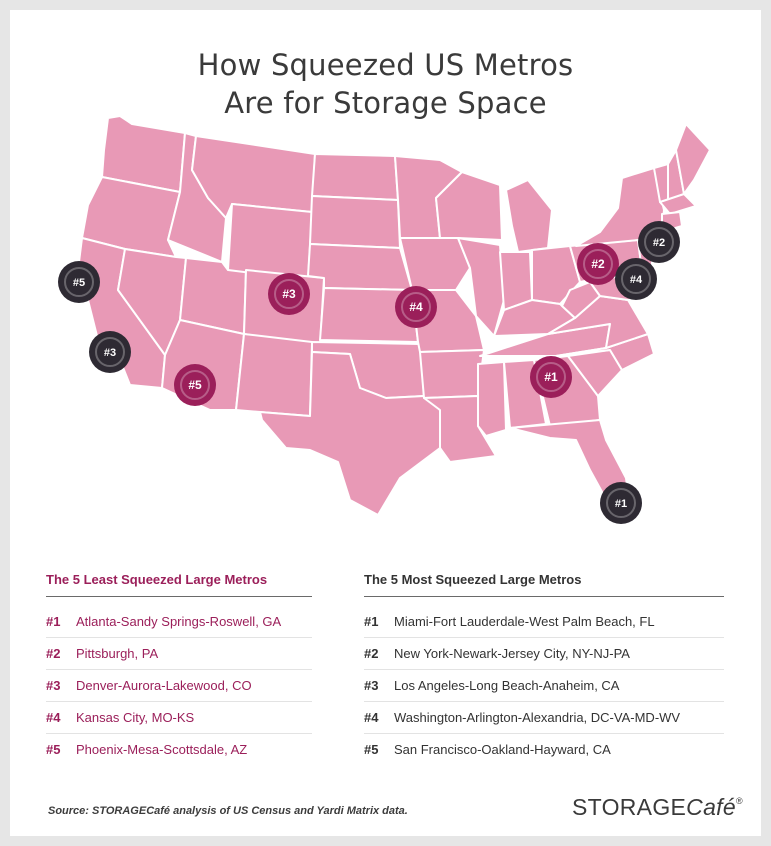 This screenshot has height=846, width=771. Describe the element at coordinates (678, 204) in the screenshot. I see `state-massachusetts` at that location.